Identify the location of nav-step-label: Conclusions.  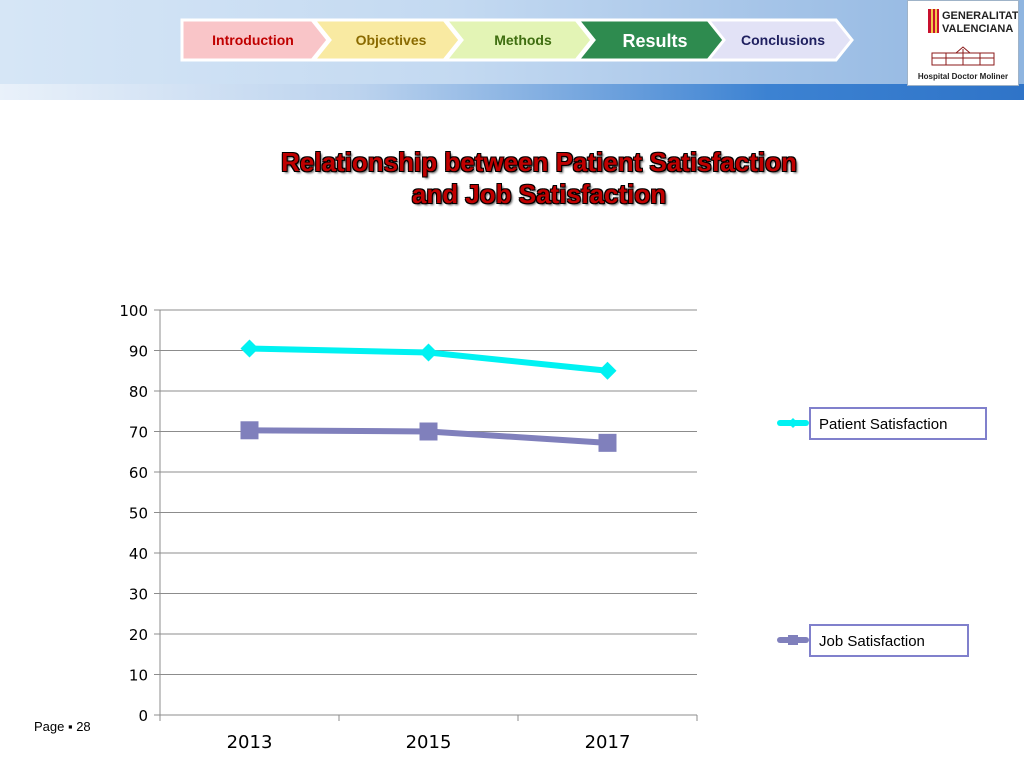
(783, 40).